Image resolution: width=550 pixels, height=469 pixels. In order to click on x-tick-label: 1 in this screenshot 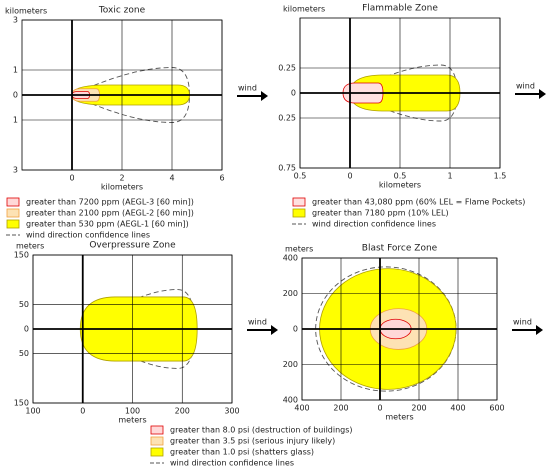, I will do `click(449, 176)`.